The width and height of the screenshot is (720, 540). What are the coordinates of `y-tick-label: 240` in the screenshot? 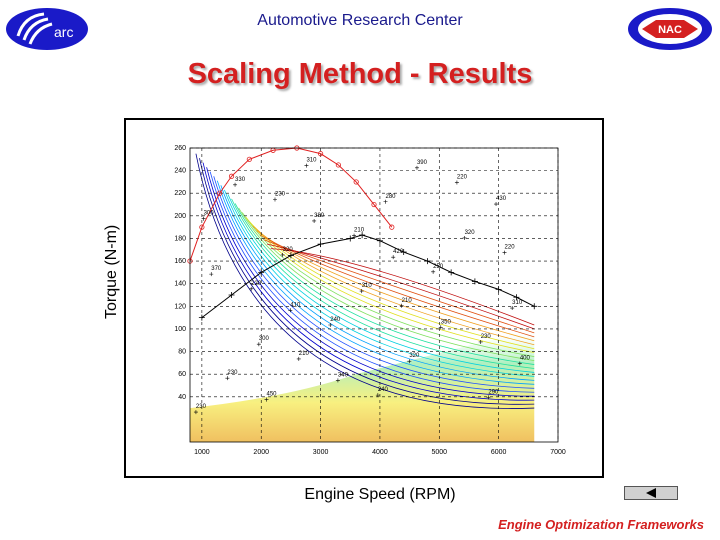 It's located at (180, 171).